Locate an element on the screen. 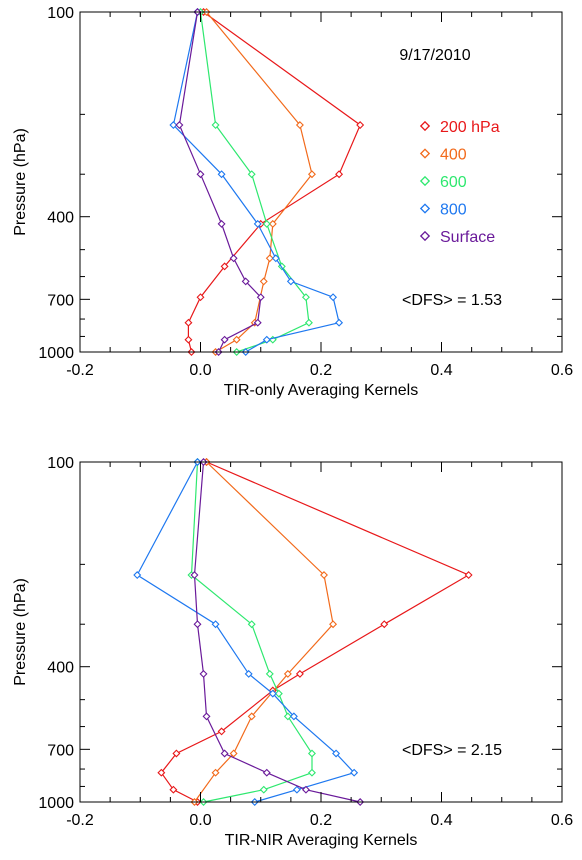 This screenshot has height=860, width=582. date-label: 9/17/2010 is located at coordinates (434, 55).